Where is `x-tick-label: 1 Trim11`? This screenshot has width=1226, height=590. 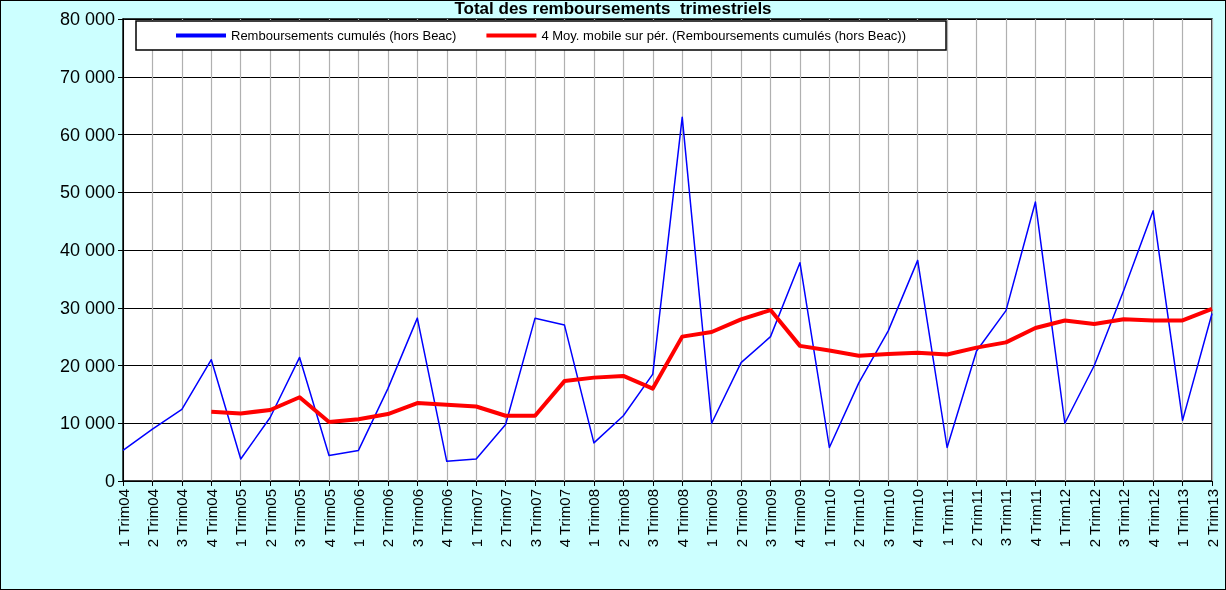
x-tick-label: 1 Trim11 is located at coordinates (947, 518).